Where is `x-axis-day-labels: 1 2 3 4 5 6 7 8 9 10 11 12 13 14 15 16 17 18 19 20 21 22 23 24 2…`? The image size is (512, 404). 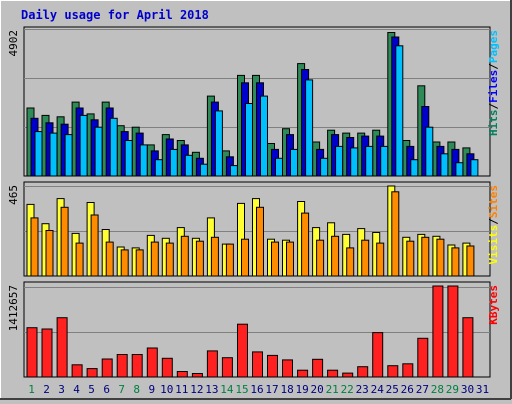
x-axis-day-labels: 1 2 3 4 5 6 7 8 9 10 11 12 13 14 15 16 17 18 19 20 21 22 23 24 2… is located at coordinates (258, 389).